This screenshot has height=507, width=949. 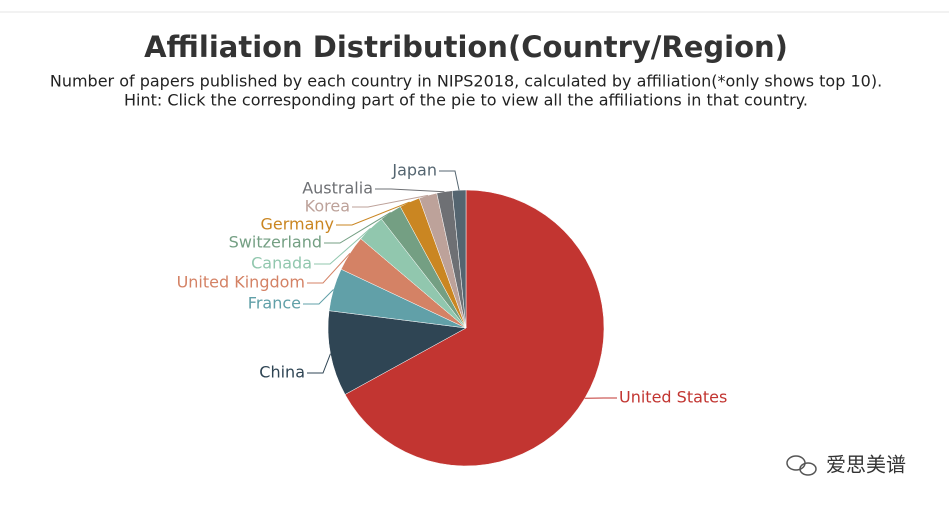 What do you see at coordinates (281, 263) in the screenshot?
I see `slice-label: Canada` at bounding box center [281, 263].